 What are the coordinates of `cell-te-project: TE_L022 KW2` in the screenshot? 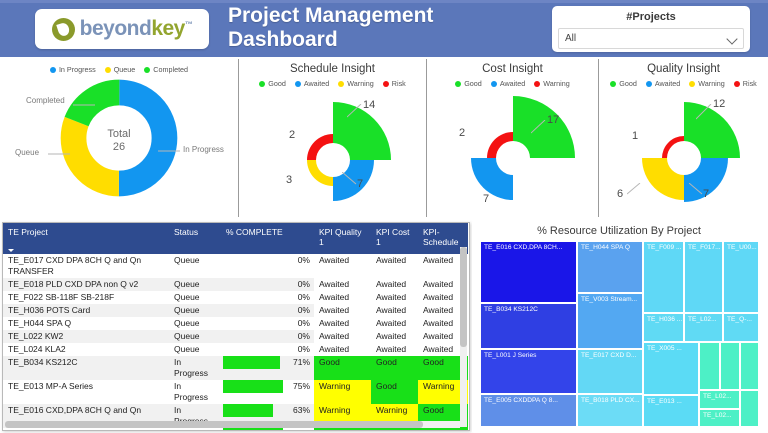 It's located at (86, 336).